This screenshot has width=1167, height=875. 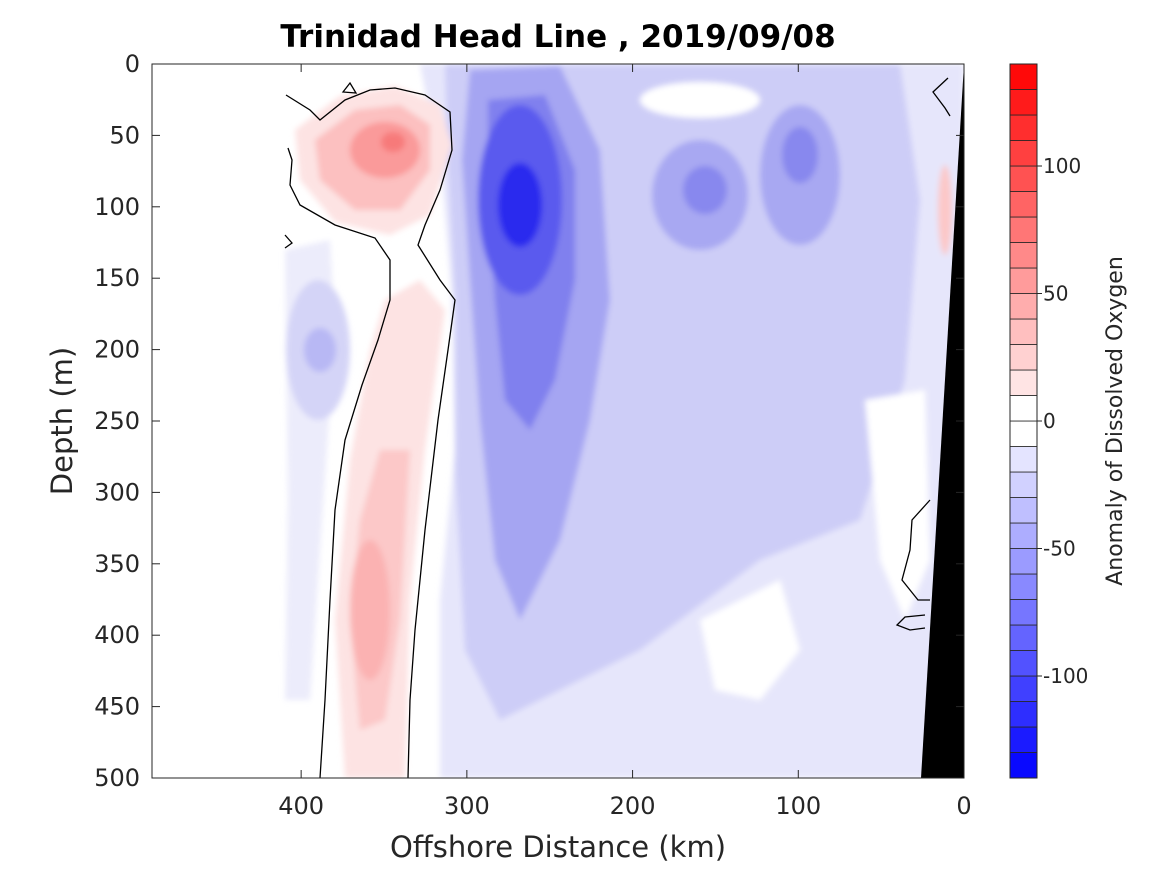 I want to click on x-tick-label: 300, so click(x=467, y=806).